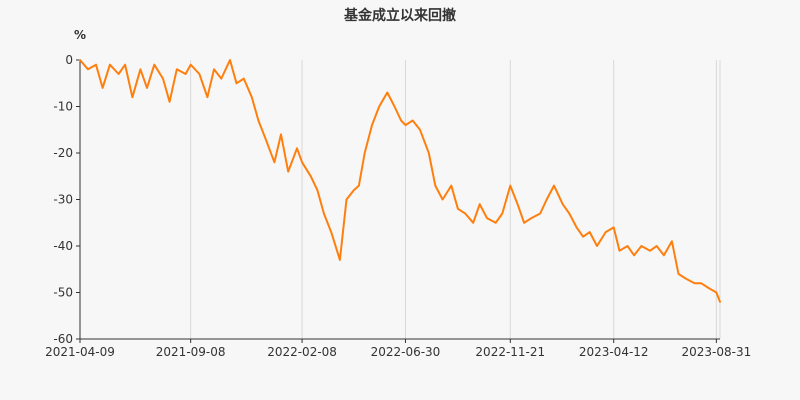  I want to click on x-tick-label: 2021-04-09, so click(80, 352).